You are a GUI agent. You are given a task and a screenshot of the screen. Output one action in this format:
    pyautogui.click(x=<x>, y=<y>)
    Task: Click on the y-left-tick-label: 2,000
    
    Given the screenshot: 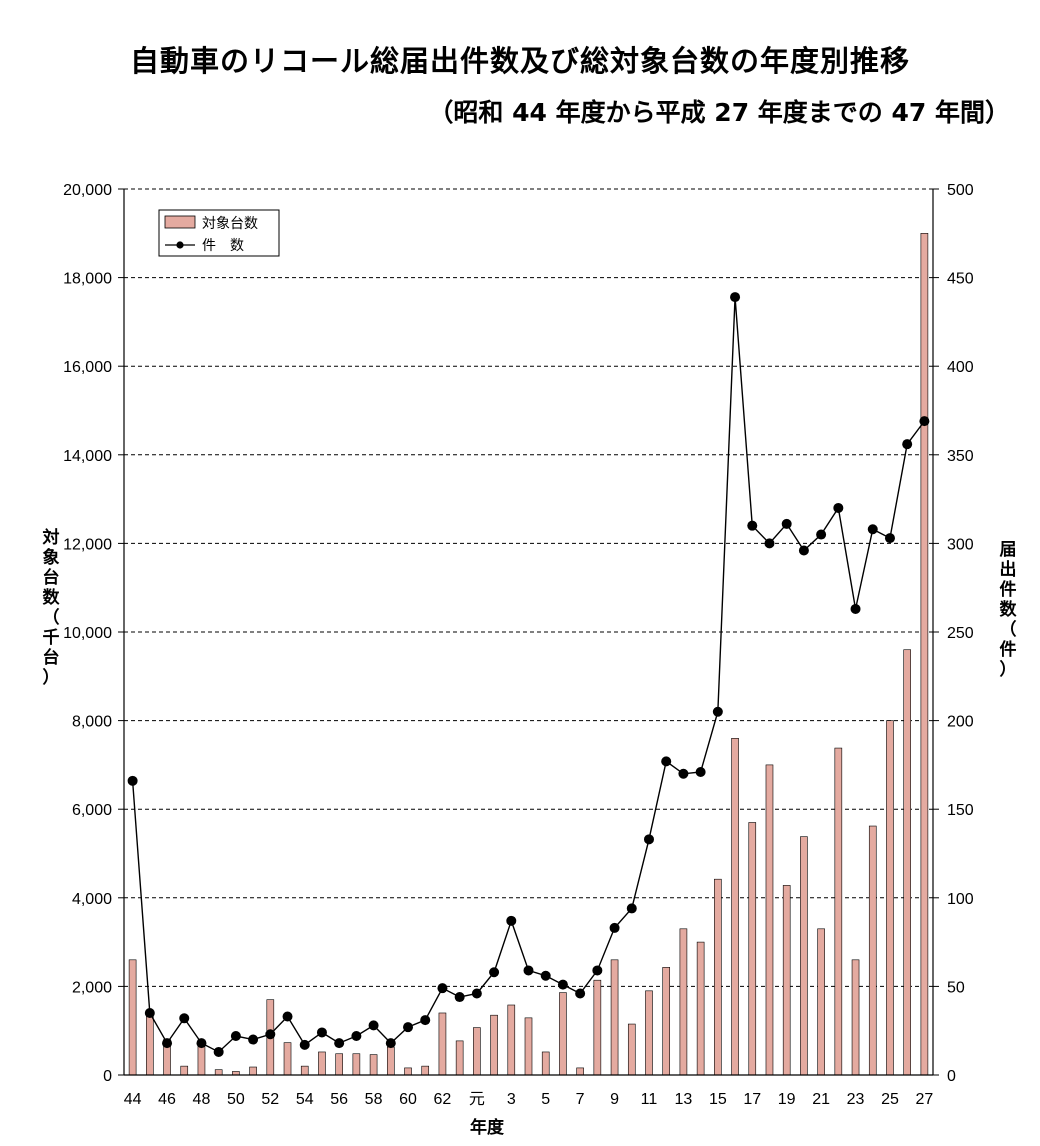 What is the action you would take?
    pyautogui.click(x=92, y=987)
    